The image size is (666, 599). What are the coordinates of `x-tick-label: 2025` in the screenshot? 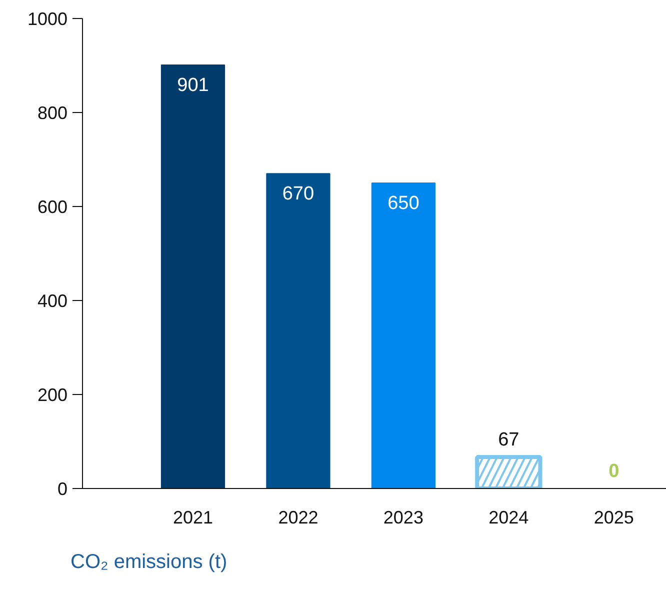 It's located at (614, 518).